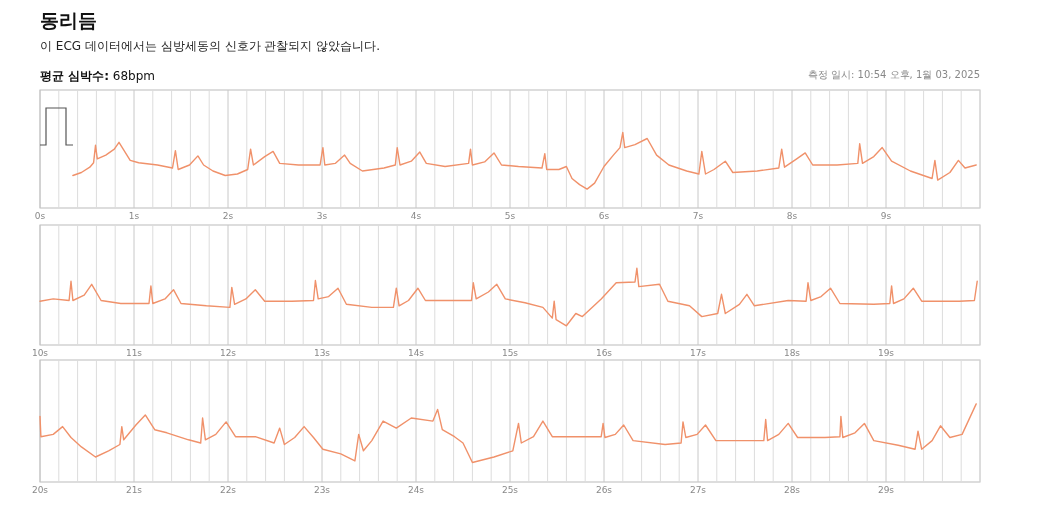  I want to click on text: 평균 심박수: 68bpm, so click(97, 76).